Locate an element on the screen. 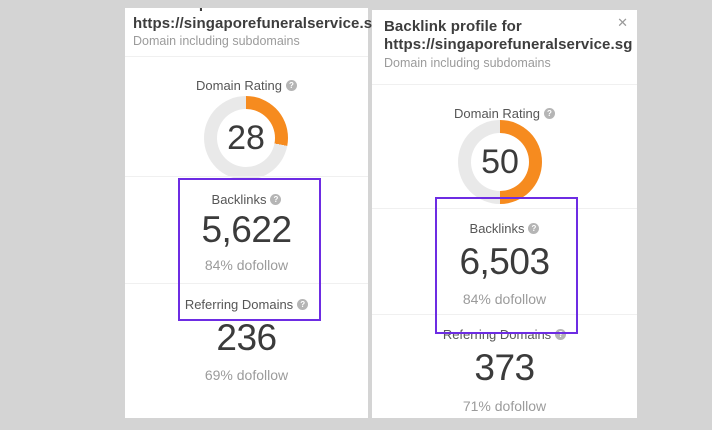 This screenshot has width=712, height=430. right-domain-rating-gauge: 50 is located at coordinates (500, 162).